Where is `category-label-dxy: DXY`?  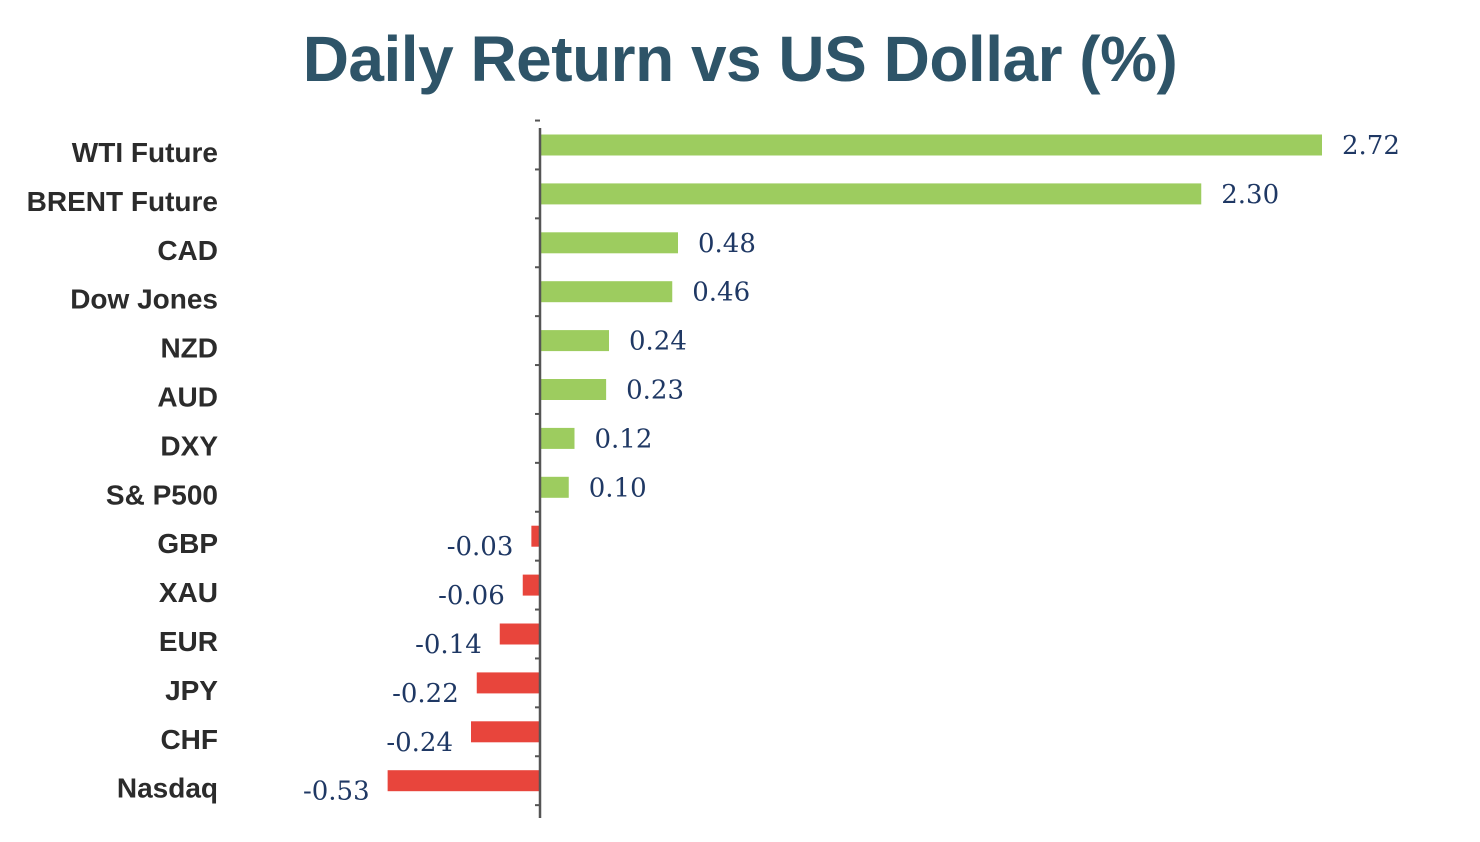
category-label-dxy: DXY is located at coordinates (189, 445).